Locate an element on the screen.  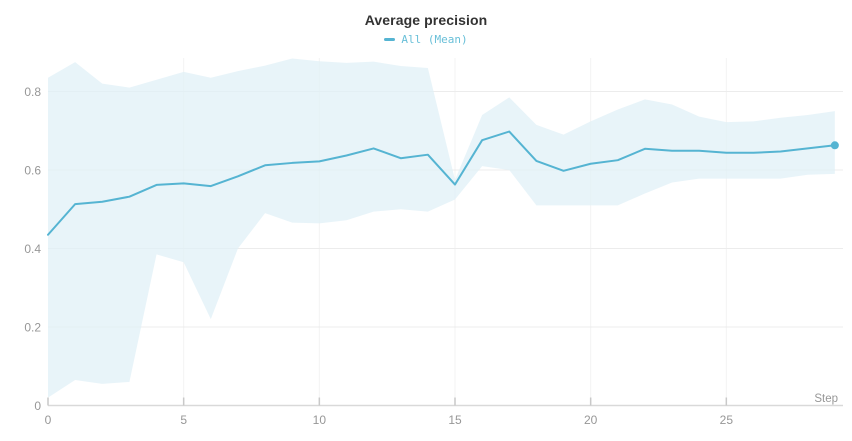
x-axis-title: Step is located at coordinates (826, 399).